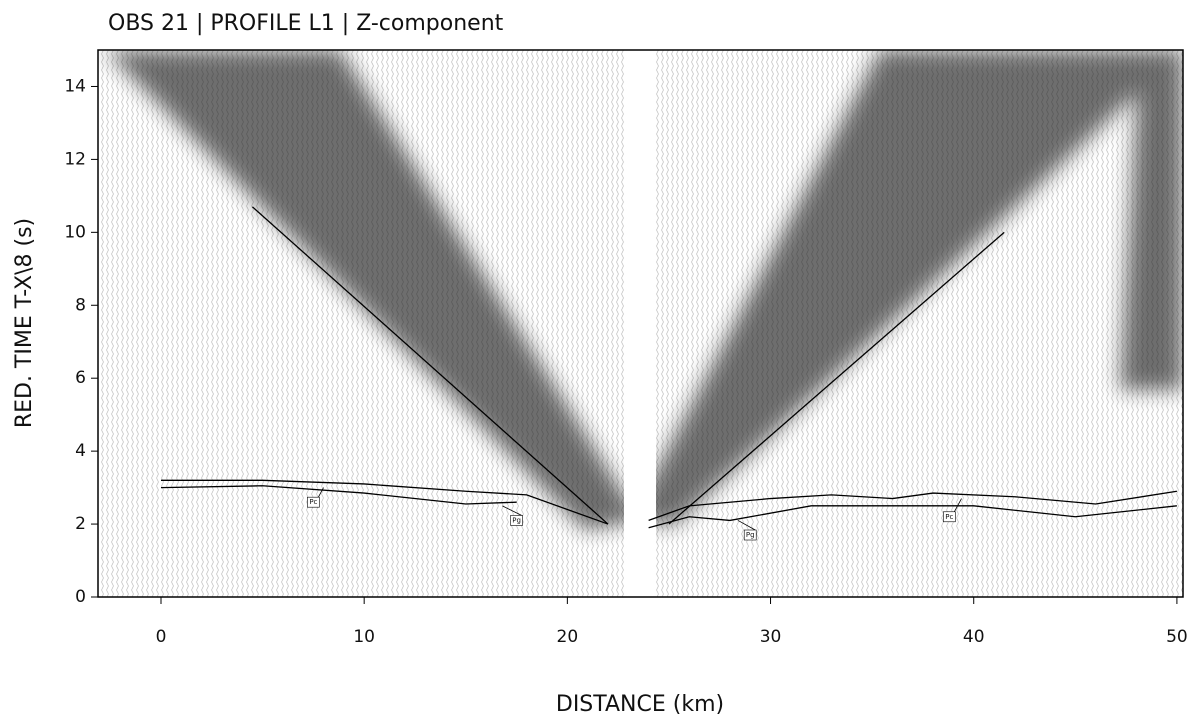  I want to click on y-tick-label: 4, so click(80, 451).